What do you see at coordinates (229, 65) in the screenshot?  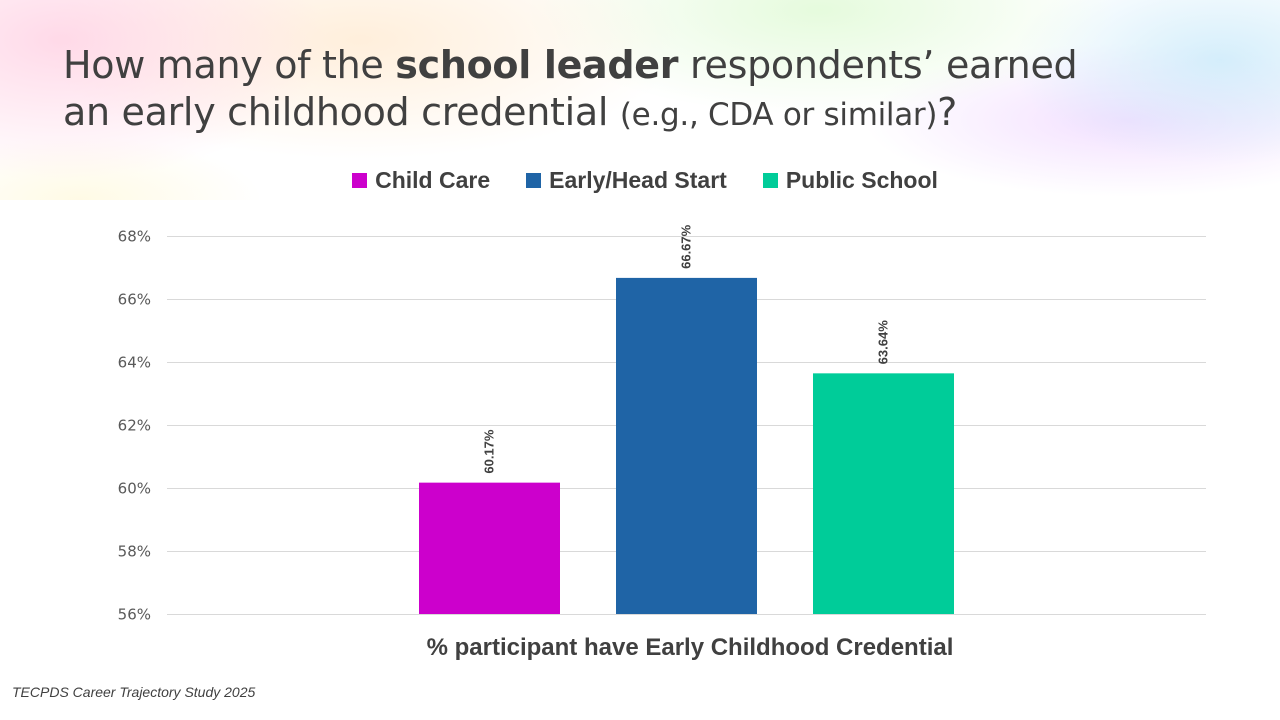 I see `title-text: How many of the` at bounding box center [229, 65].